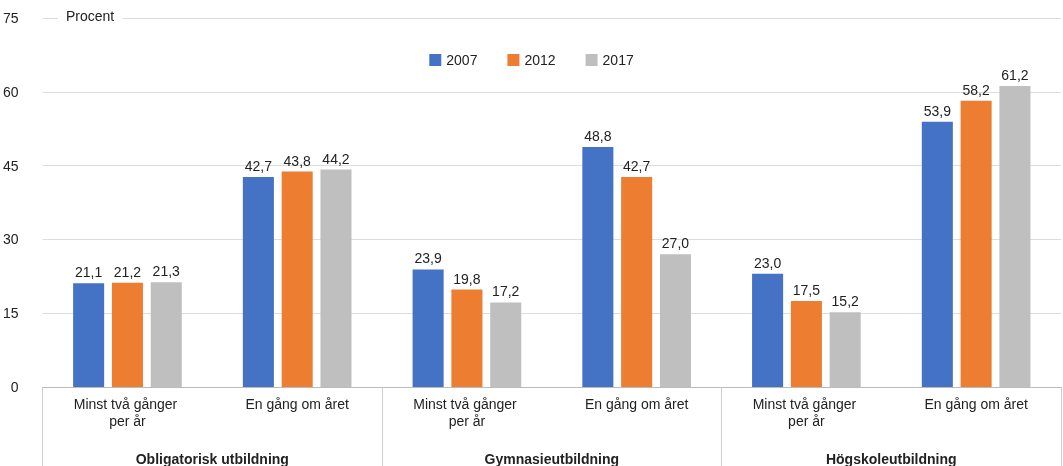 The image size is (1063, 466). What do you see at coordinates (937, 110) in the screenshot?
I see `data-label: 53,9` at bounding box center [937, 110].